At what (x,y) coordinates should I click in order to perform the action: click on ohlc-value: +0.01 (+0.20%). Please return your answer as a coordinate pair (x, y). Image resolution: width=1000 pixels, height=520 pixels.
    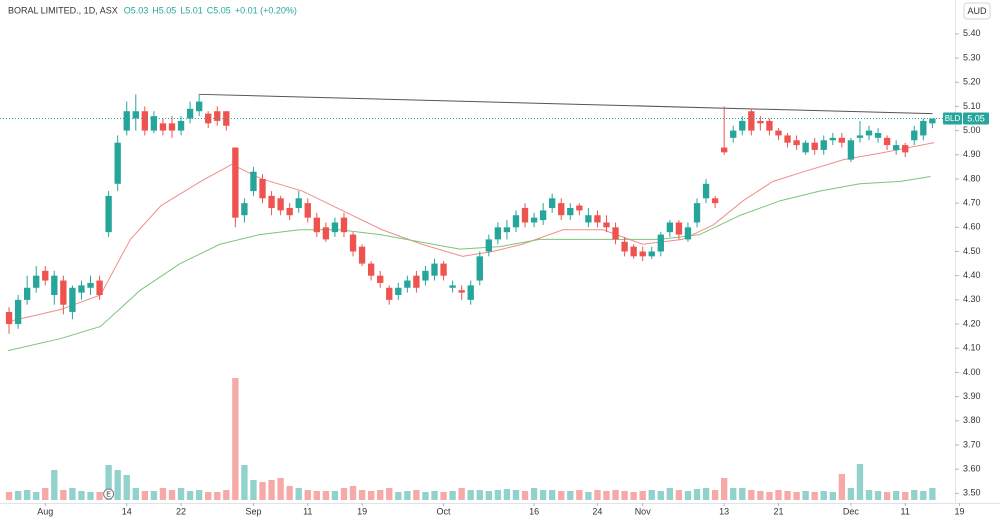
    Looking at the image, I should click on (266, 10).